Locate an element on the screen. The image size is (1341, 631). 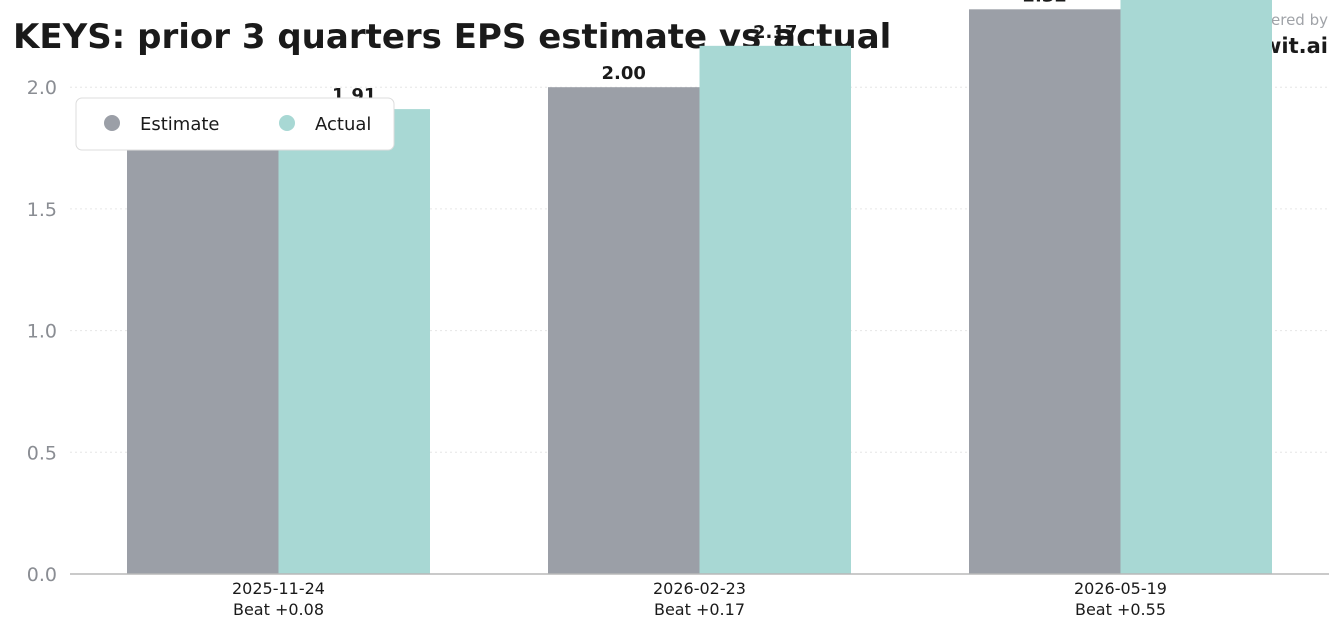
y-tick-label: 1.5 is located at coordinates (42, 210).